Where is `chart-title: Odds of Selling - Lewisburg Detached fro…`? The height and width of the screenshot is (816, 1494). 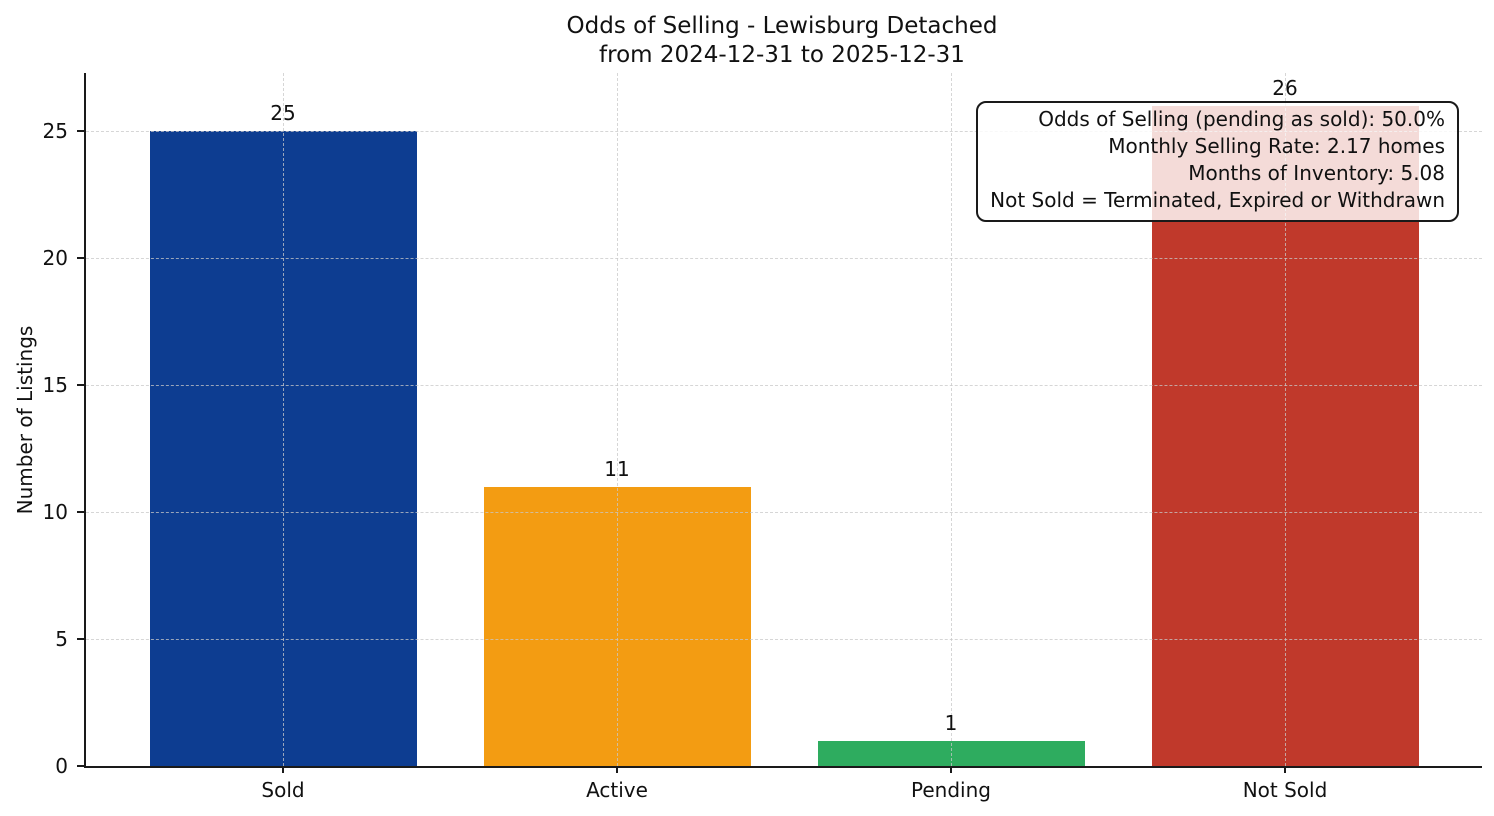 chart-title: Odds of Selling - Lewisburg Detached fro… is located at coordinates (782, 41).